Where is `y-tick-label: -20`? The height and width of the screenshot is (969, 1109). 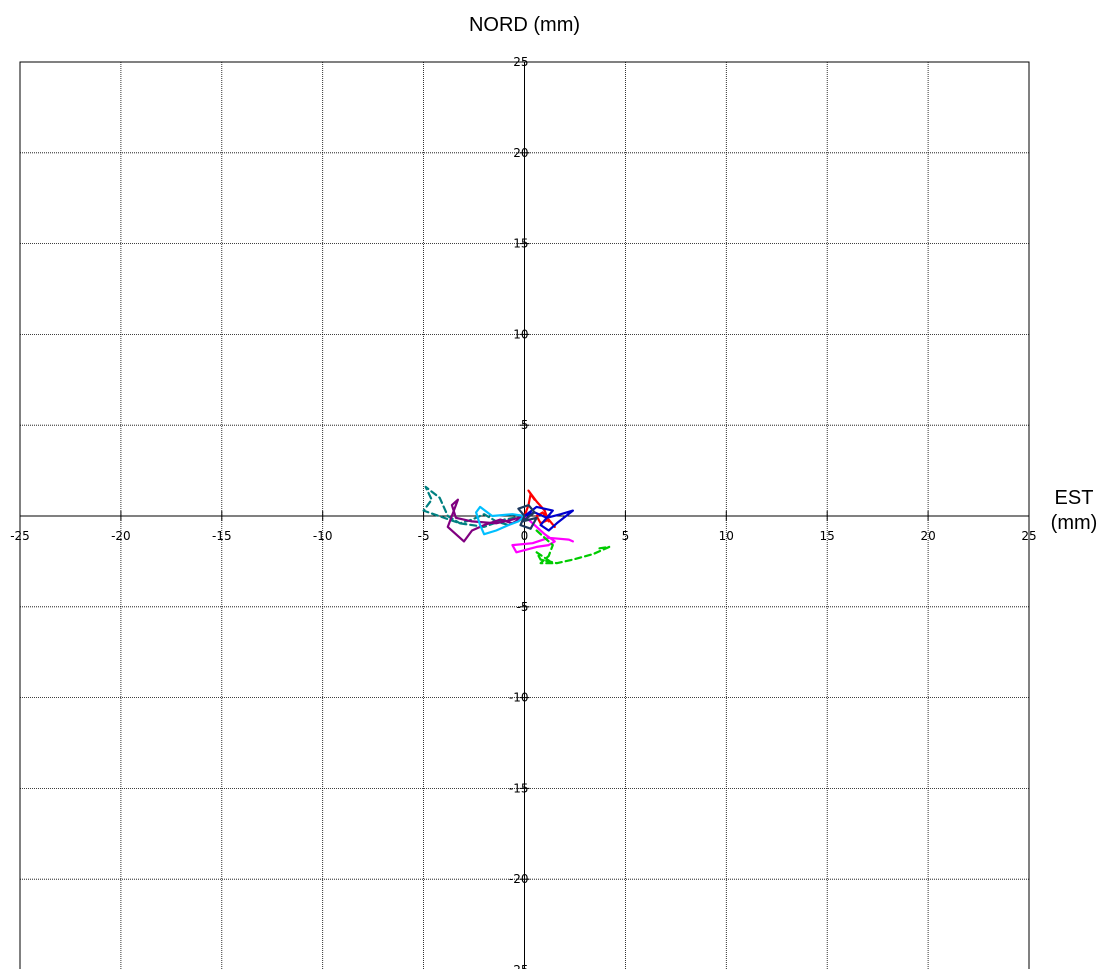 y-tick-label: -20 is located at coordinates (519, 879).